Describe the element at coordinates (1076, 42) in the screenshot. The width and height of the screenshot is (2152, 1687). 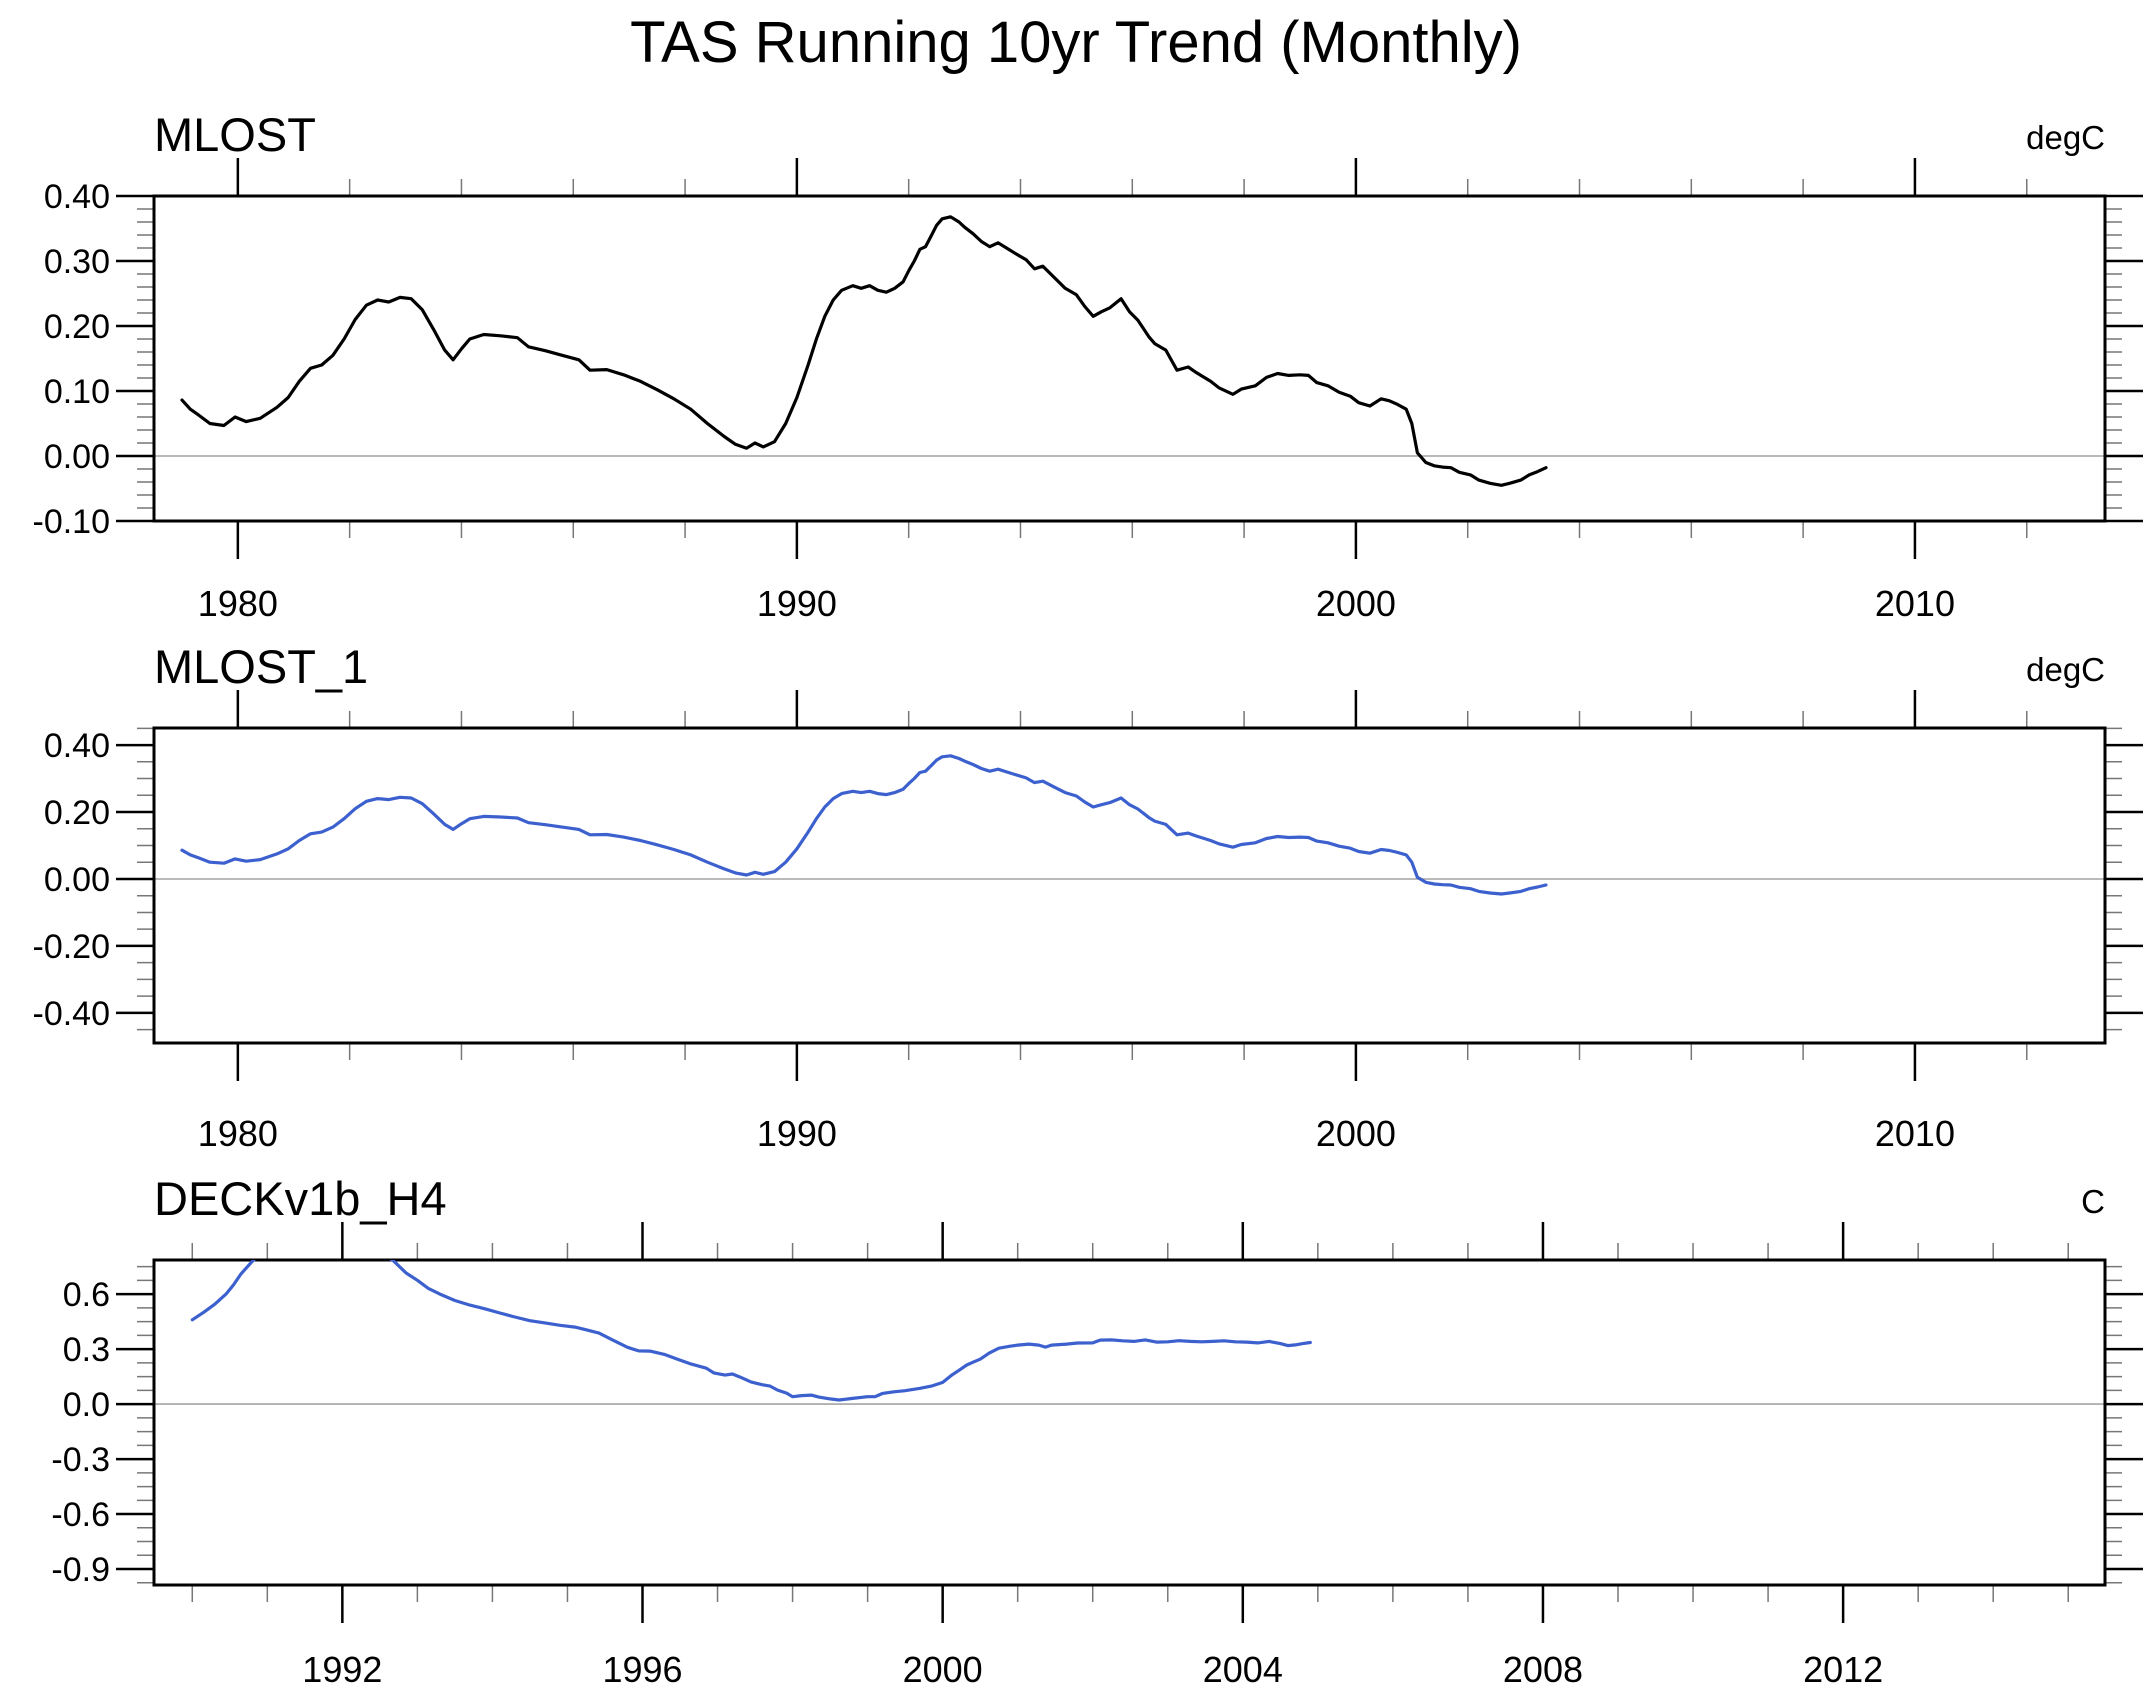
I see `chart-title: TAS Running 10yr Trend (Monthly)` at that location.